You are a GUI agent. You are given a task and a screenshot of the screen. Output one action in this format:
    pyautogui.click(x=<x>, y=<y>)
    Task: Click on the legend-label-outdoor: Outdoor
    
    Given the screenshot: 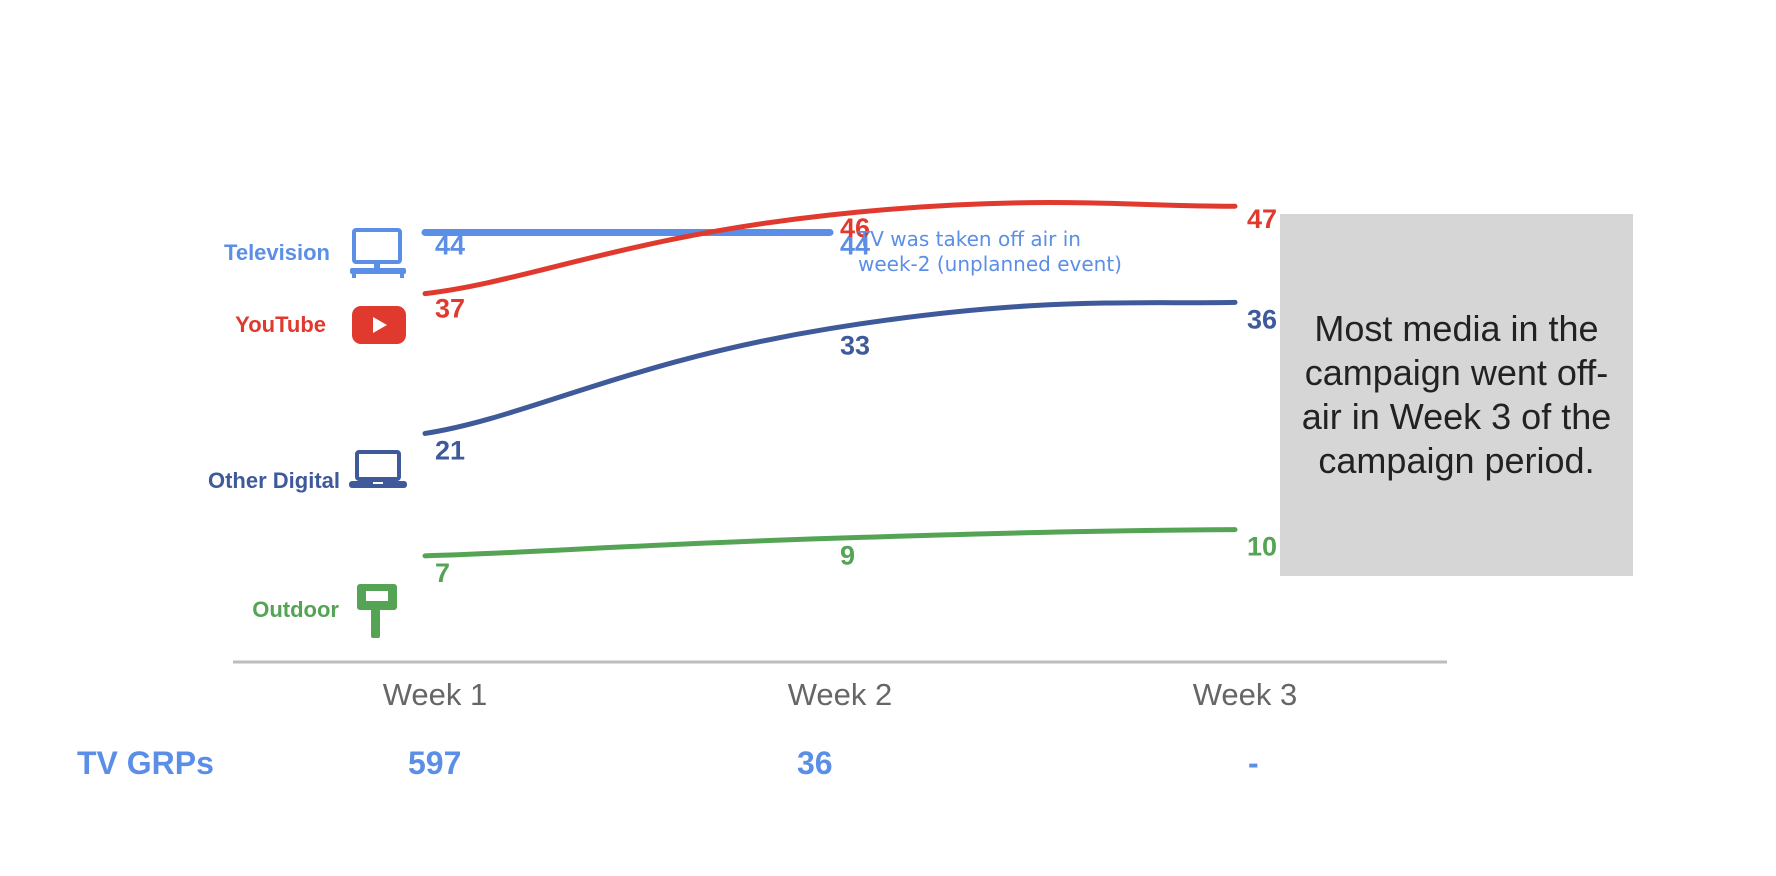 What is the action you would take?
    pyautogui.click(x=295, y=609)
    